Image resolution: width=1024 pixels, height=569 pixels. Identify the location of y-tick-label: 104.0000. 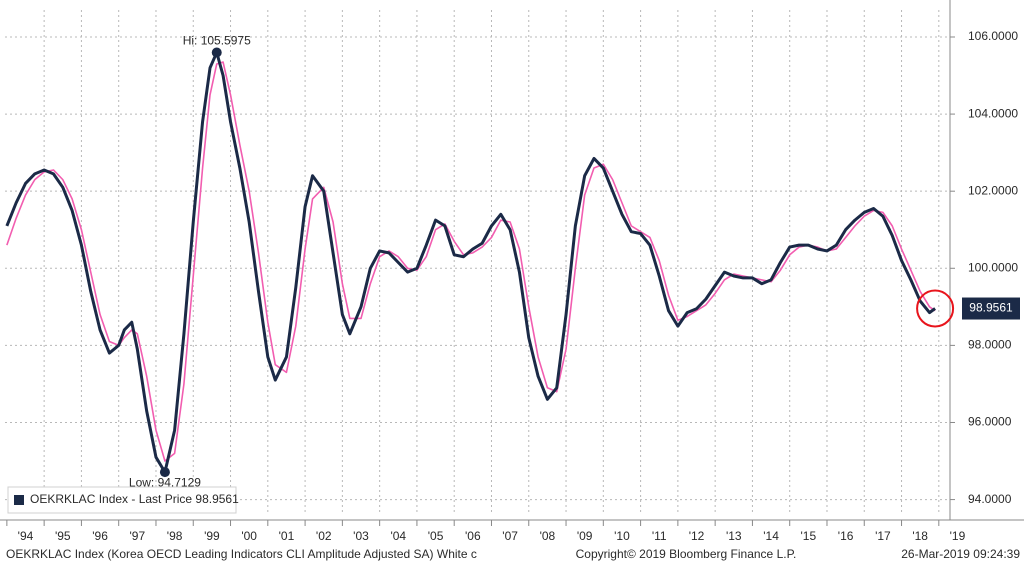
(993, 113).